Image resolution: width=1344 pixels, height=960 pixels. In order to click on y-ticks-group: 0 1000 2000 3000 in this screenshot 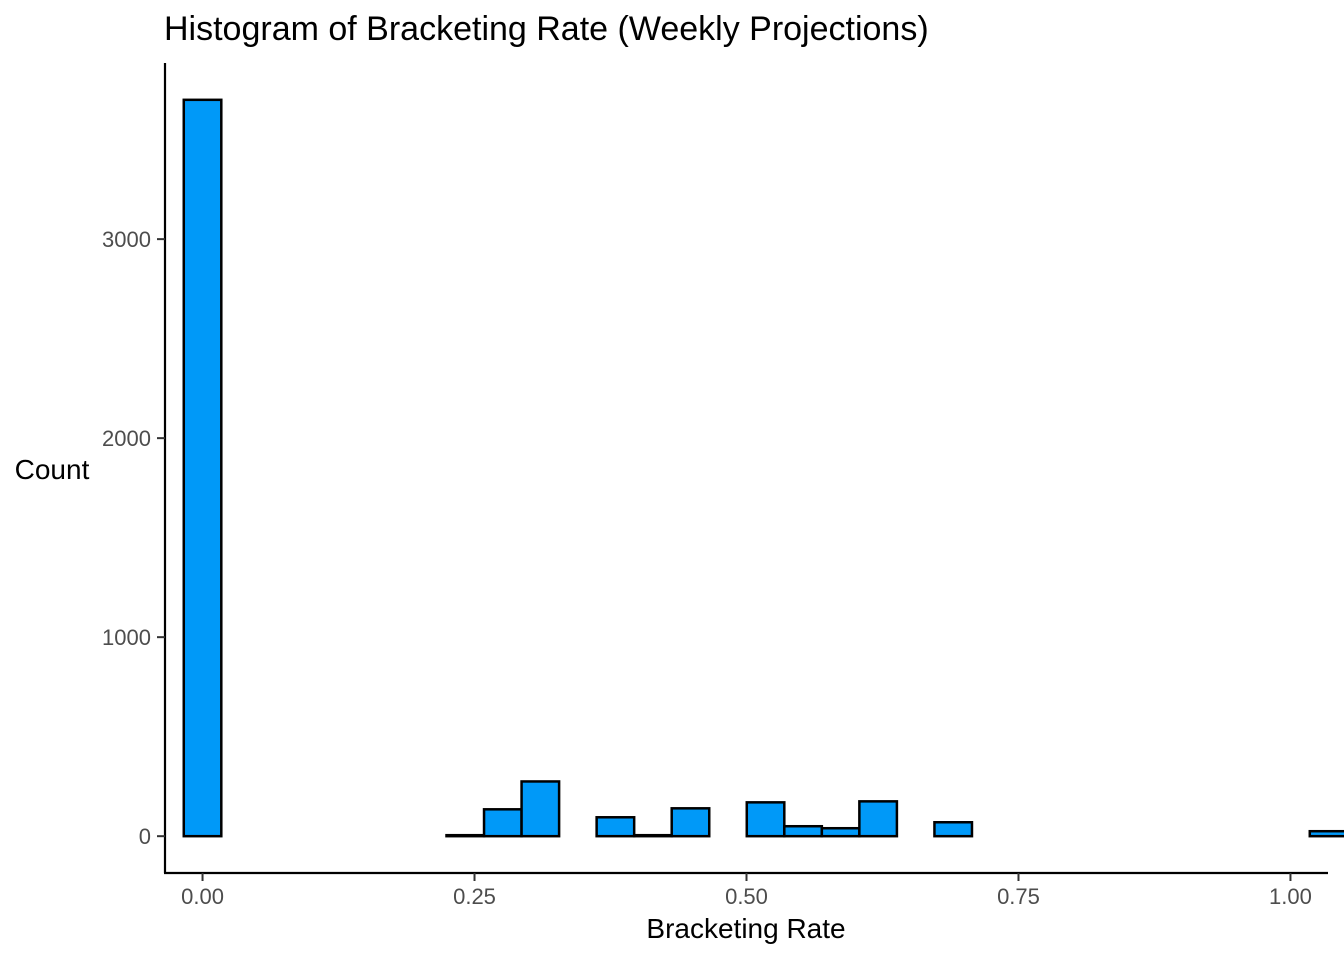, I will do `click(133, 538)`.